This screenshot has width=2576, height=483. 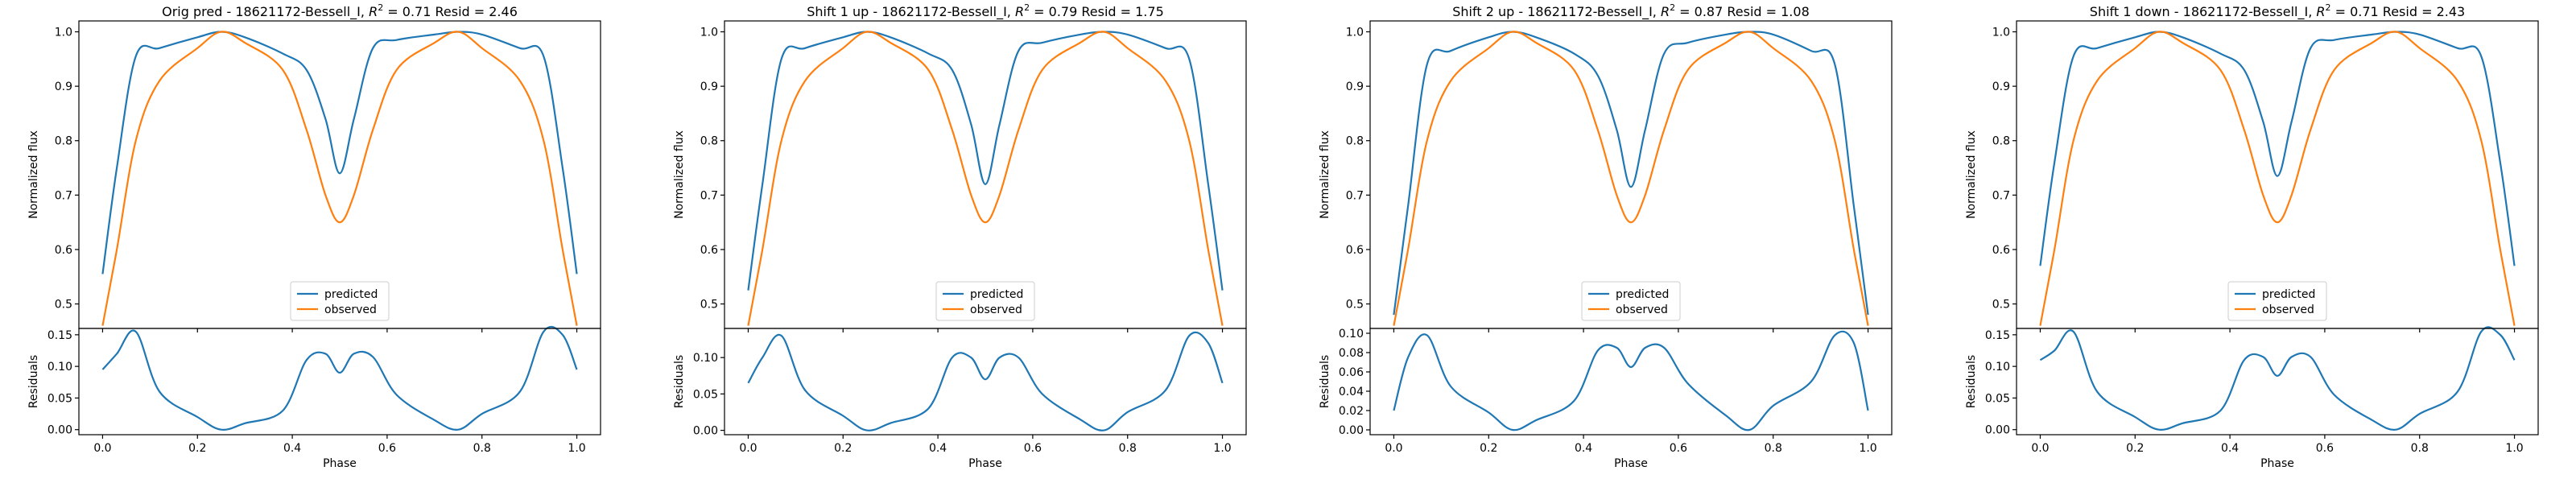 I want to click on chart-title-prefix: Shift 1 down - 18621172-Bessell_I,, so click(x=2203, y=12).